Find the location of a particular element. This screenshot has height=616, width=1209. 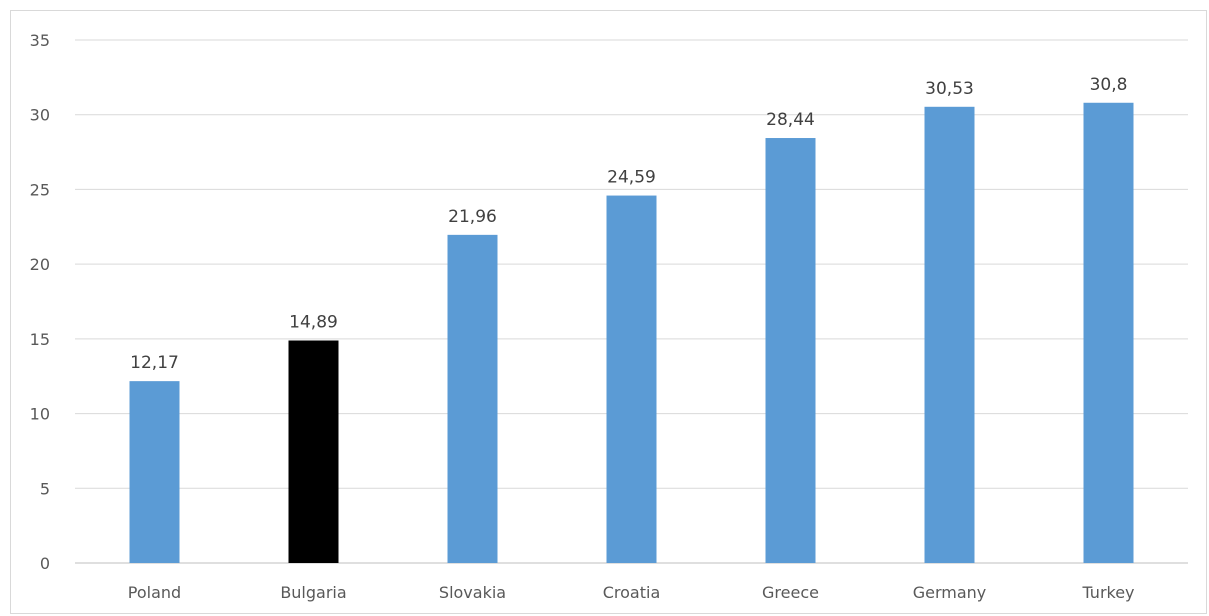

x-tick-label: Slovakia is located at coordinates (472, 592).